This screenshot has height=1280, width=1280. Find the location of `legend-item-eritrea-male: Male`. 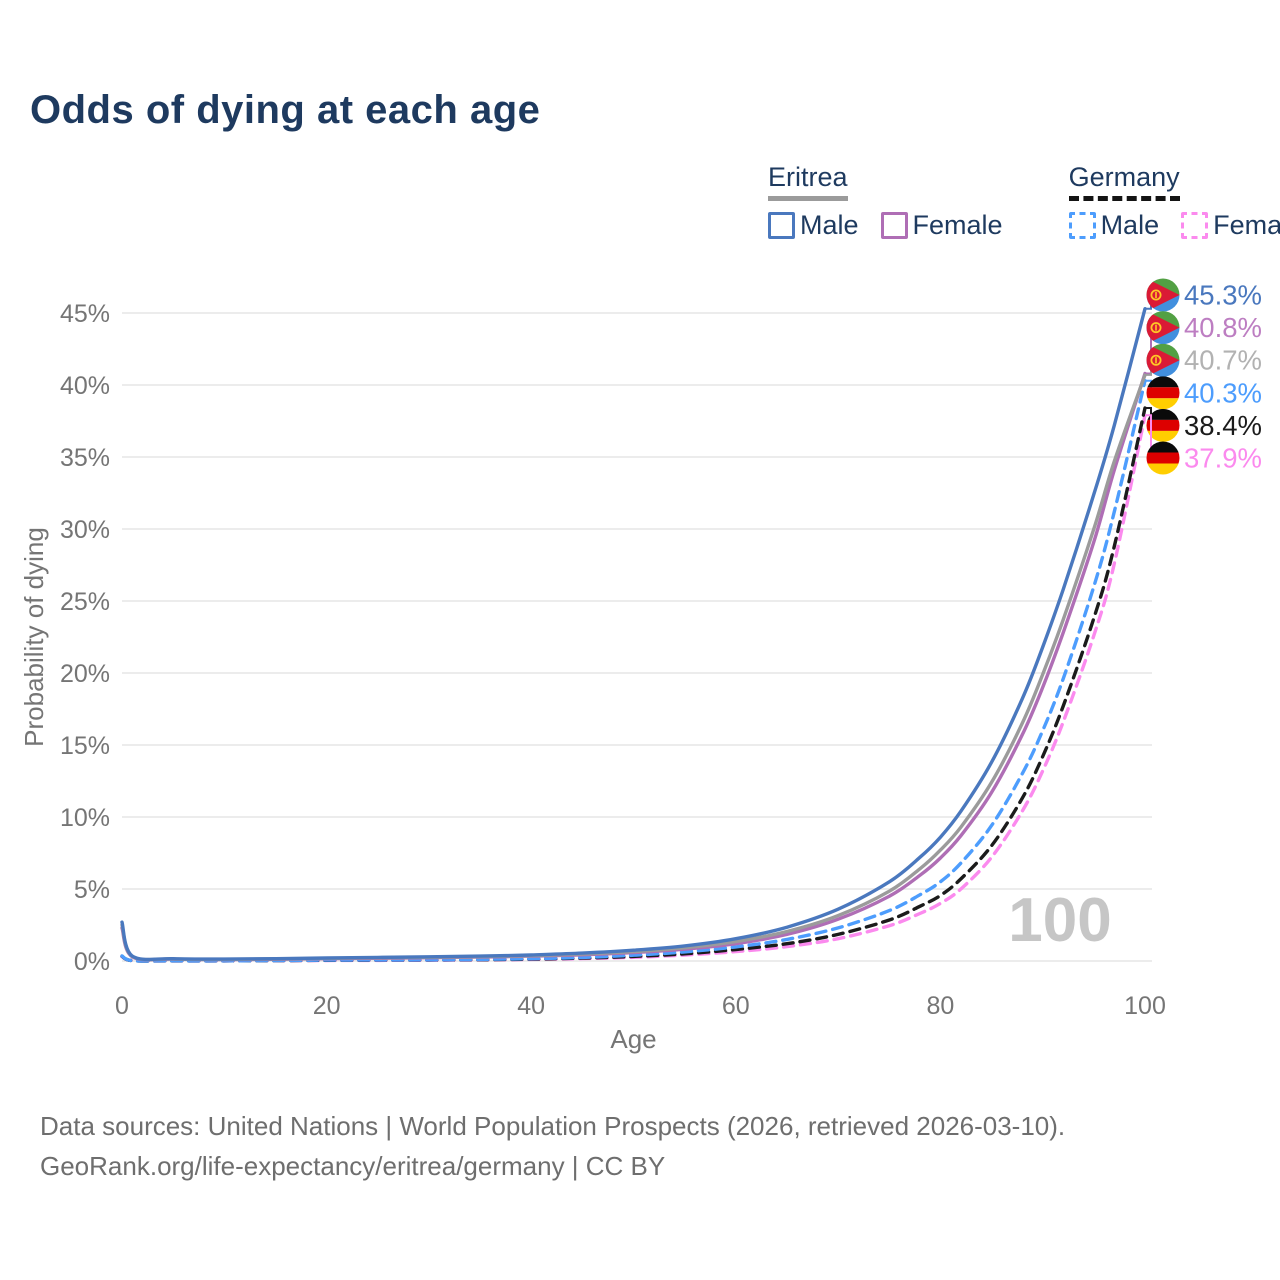

legend-item-eritrea-male: Male is located at coordinates (813, 225).